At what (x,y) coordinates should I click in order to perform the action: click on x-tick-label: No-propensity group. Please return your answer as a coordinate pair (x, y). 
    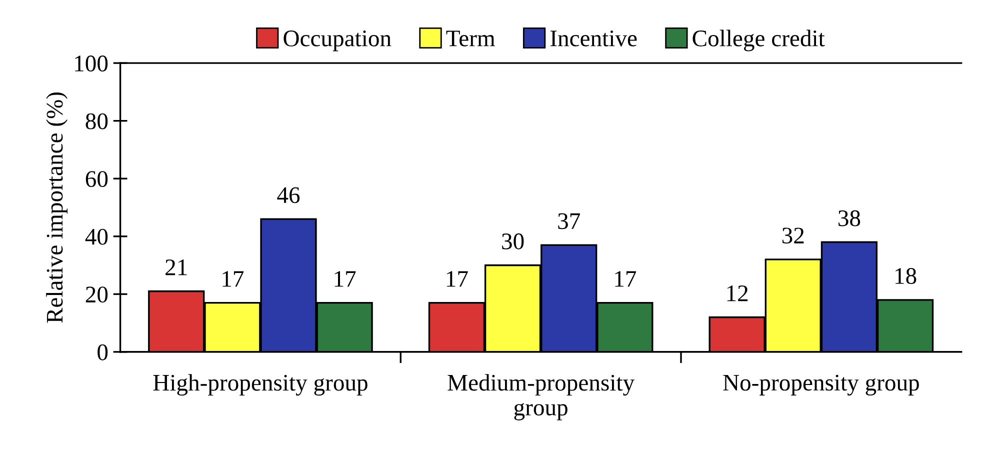
    Looking at the image, I should click on (821, 385).